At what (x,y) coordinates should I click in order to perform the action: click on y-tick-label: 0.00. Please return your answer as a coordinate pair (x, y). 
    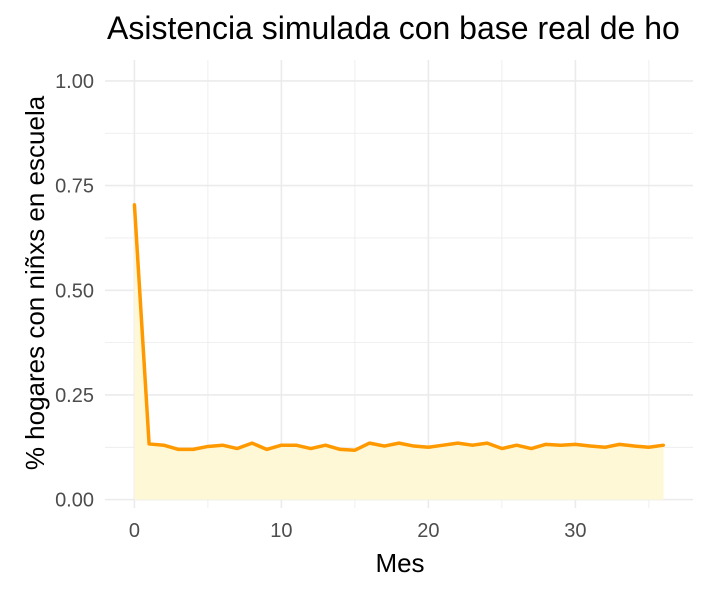
    Looking at the image, I should click on (74, 501).